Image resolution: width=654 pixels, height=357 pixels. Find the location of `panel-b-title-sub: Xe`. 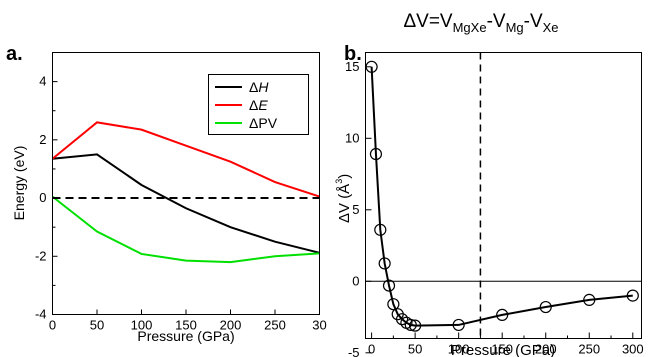

panel-b-title-sub: Xe is located at coordinates (551, 27).